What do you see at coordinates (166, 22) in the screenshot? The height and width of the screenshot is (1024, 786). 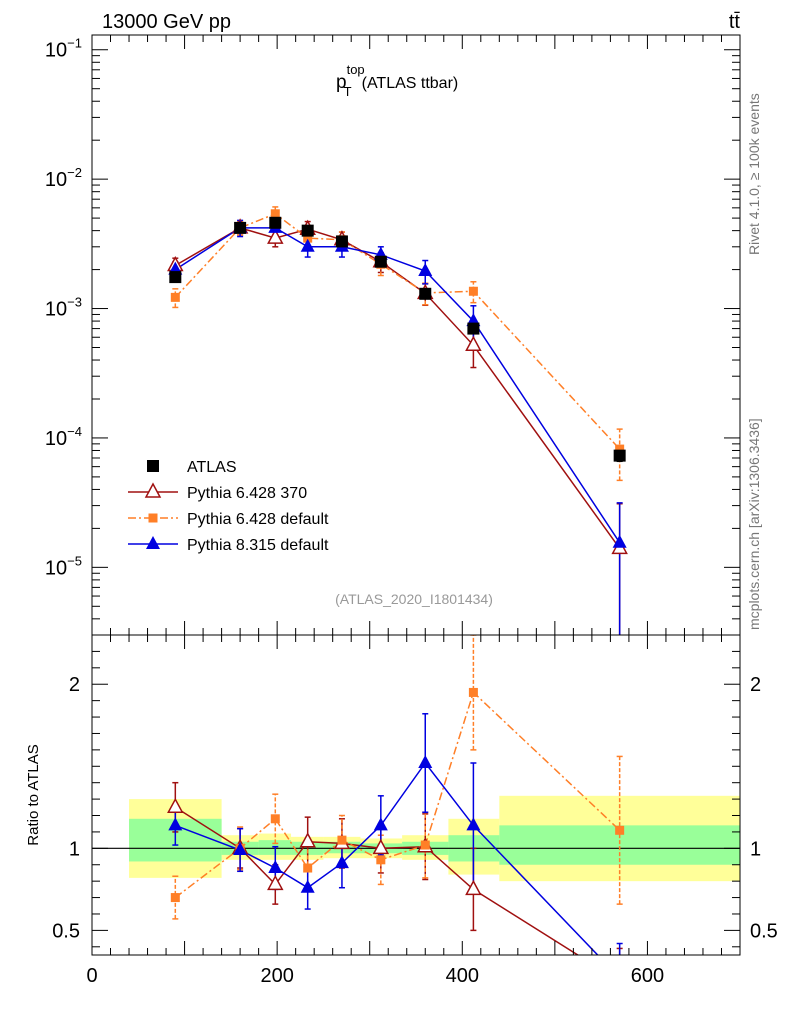 I see `collision-label: 13000 GeV pp` at bounding box center [166, 22].